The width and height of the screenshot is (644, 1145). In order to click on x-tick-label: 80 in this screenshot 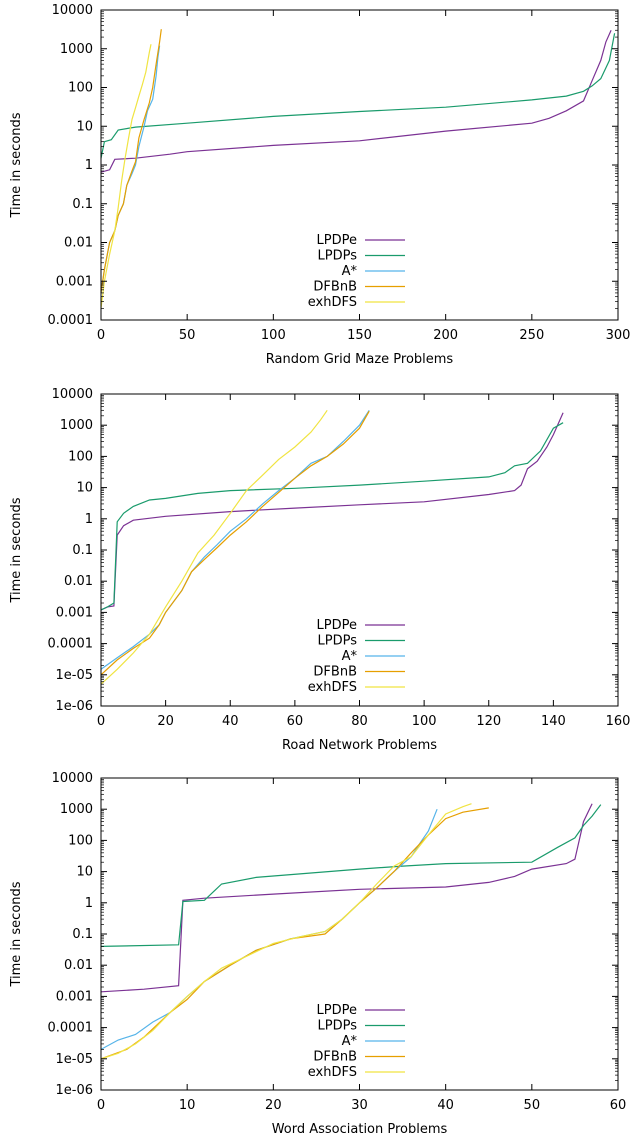, I will do `click(359, 721)`.